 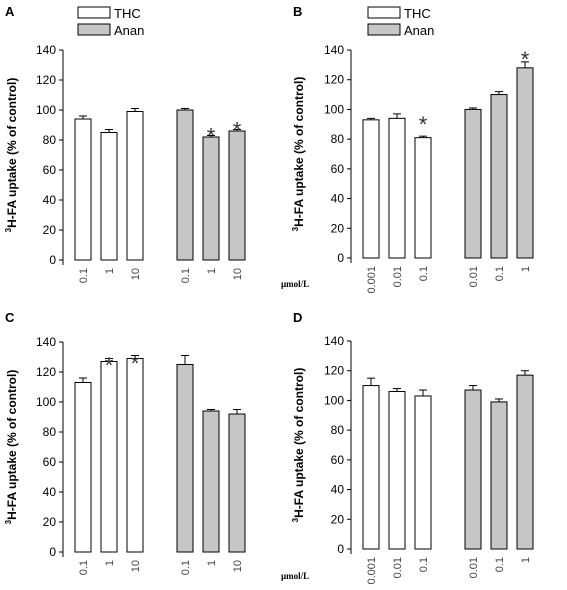 What do you see at coordinates (10, 11) in the screenshot?
I see `panel-label: A` at bounding box center [10, 11].